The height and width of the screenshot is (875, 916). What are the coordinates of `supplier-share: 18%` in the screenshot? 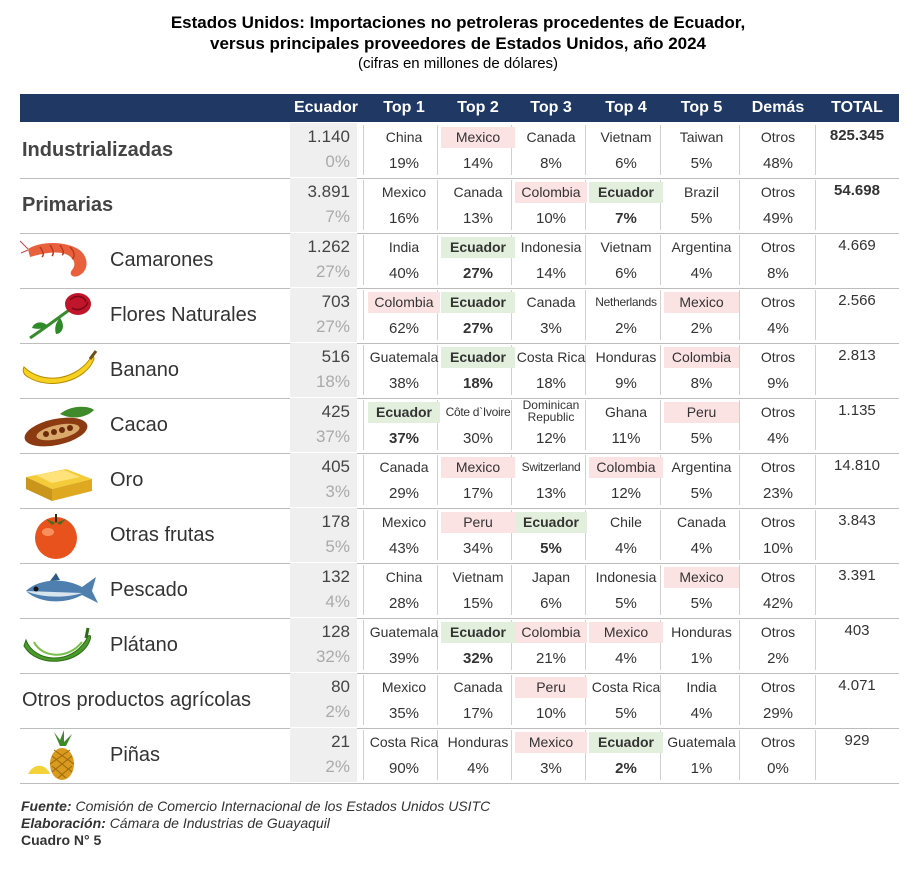 It's located at (551, 383).